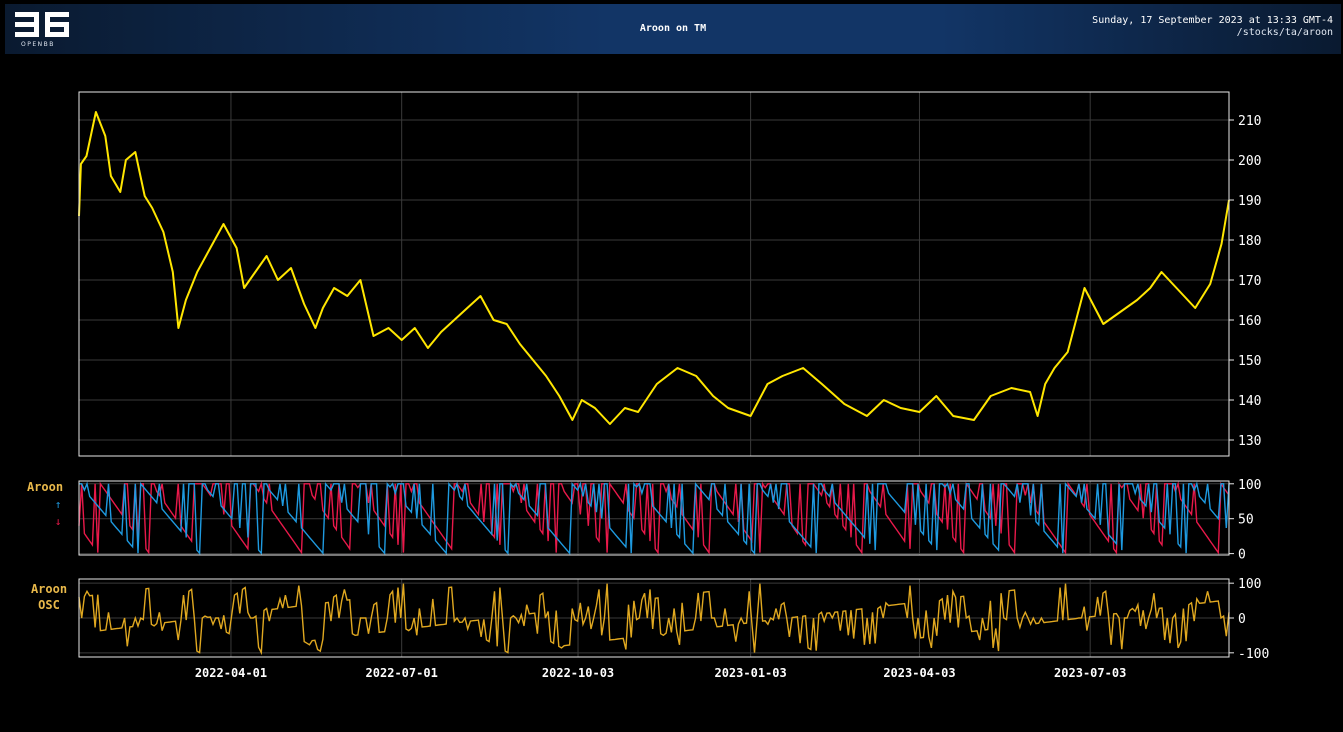 This screenshot has width=1343, height=732. What do you see at coordinates (1249, 121) in the screenshot?
I see `price-y-tick-label: 210` at bounding box center [1249, 121].